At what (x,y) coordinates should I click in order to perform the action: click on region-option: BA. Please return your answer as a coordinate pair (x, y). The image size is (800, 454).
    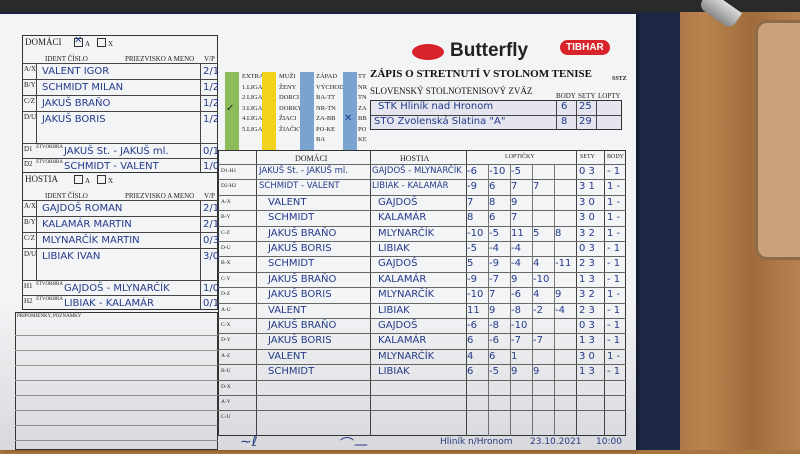
    Looking at the image, I should click on (321, 139).